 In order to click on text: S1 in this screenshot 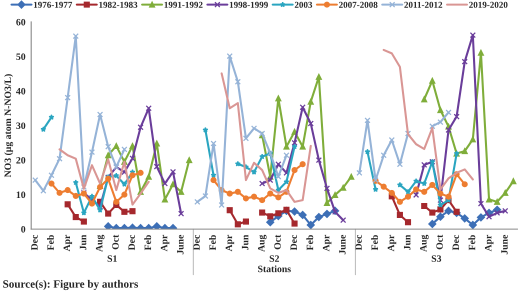, I will do `click(112, 258)`.